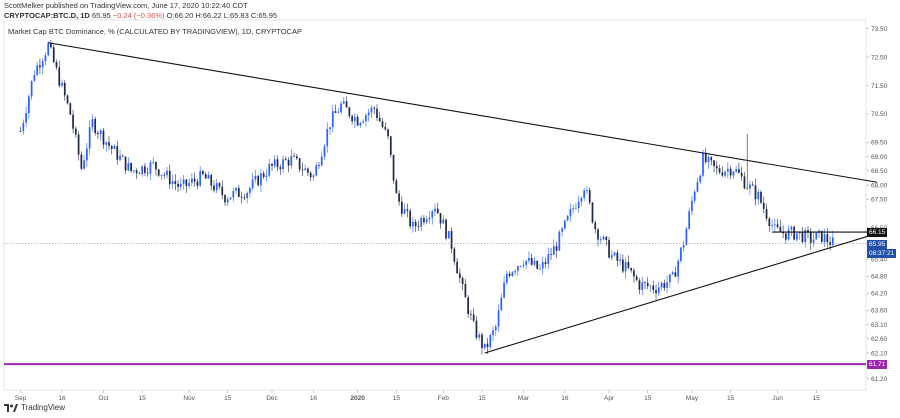 This screenshot has width=900, height=418. I want to click on y-tick-label: 67.50, so click(879, 200).